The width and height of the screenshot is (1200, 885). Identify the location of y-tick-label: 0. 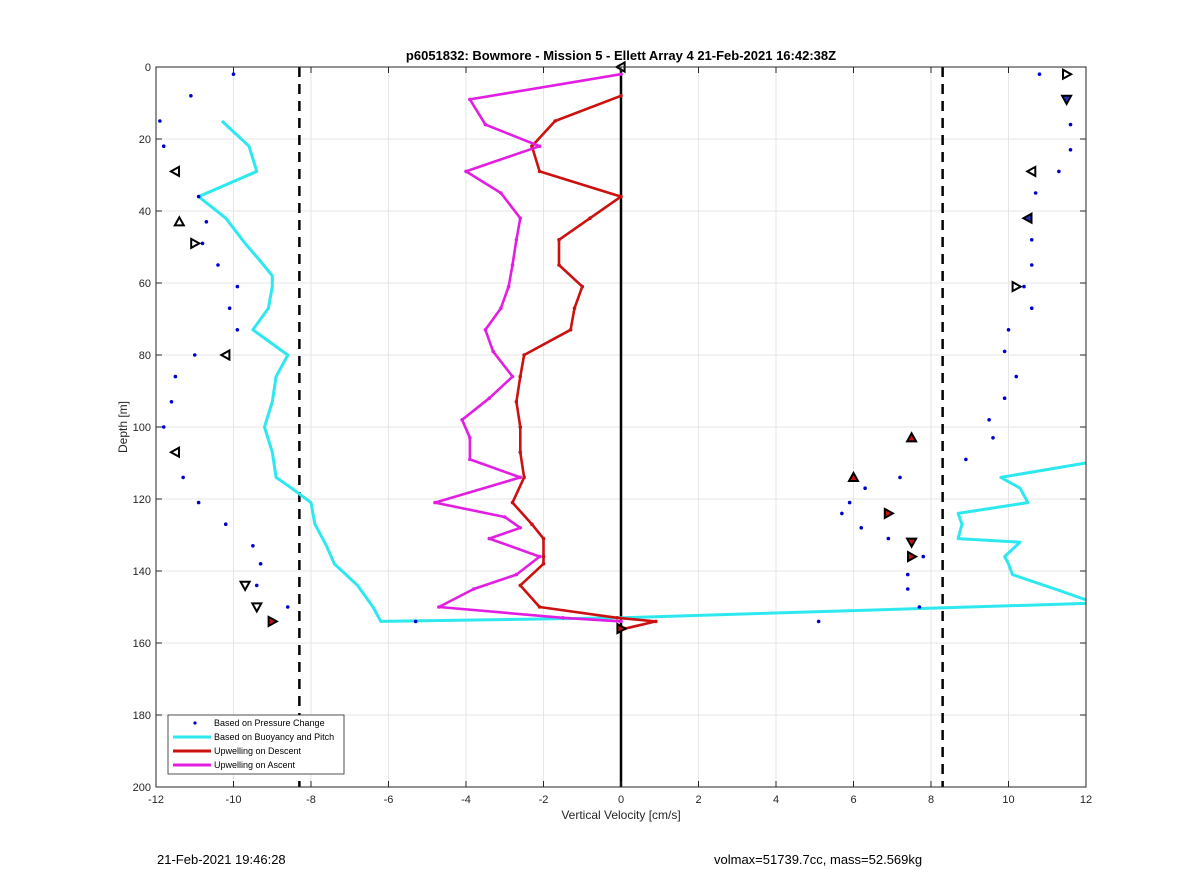
(148, 68).